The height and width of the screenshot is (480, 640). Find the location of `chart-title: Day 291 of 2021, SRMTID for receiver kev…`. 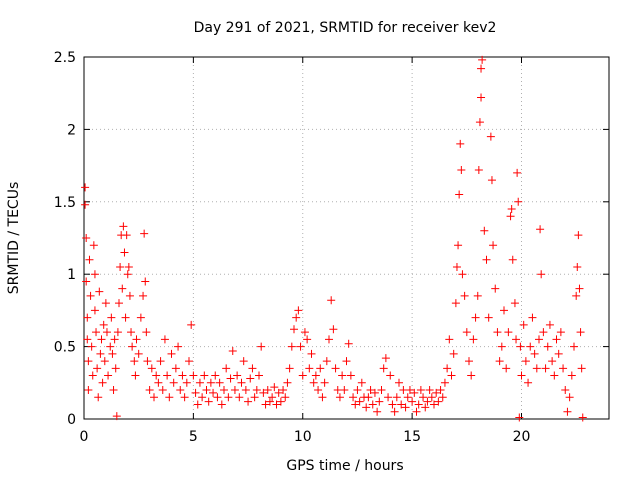

chart-title: Day 291 of 2021, SRMTID for receiver kev… is located at coordinates (345, 28).